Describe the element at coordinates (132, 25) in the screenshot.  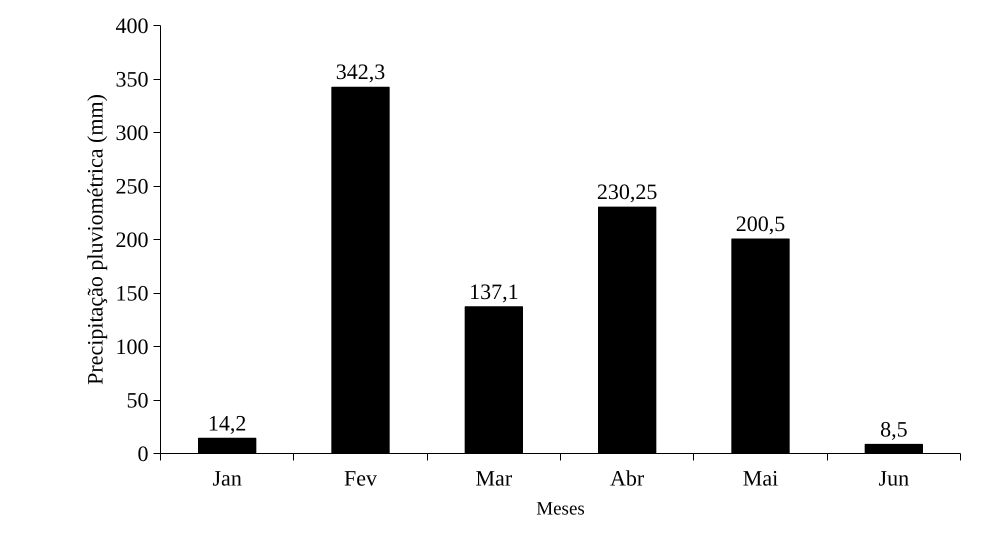
I see `y-tick-label: 400` at that location.